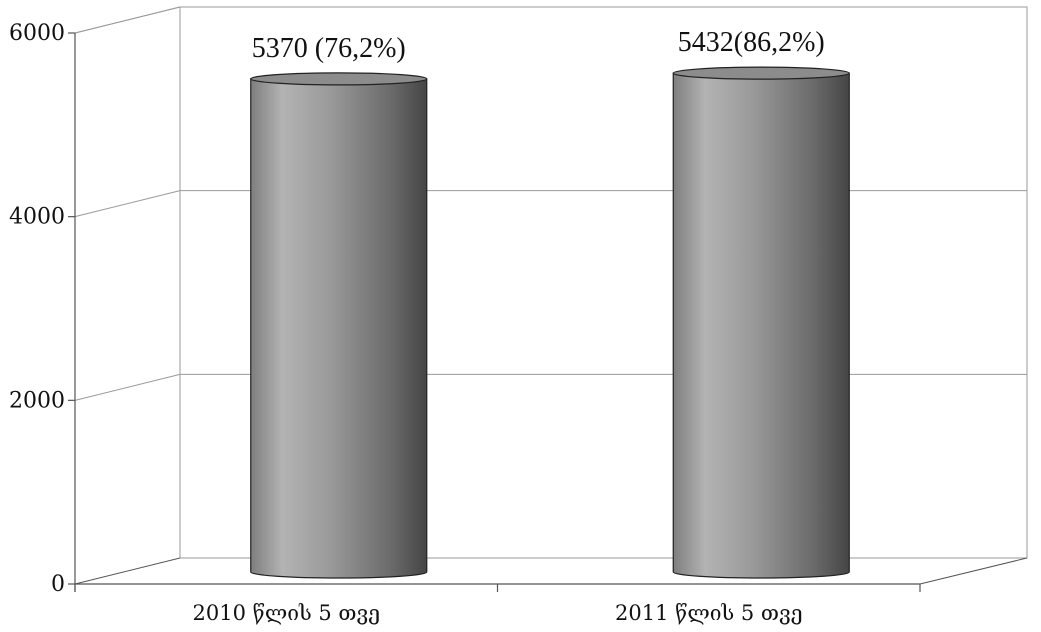 The height and width of the screenshot is (632, 1041). I want to click on floor-left-edge, so click(127, 571).